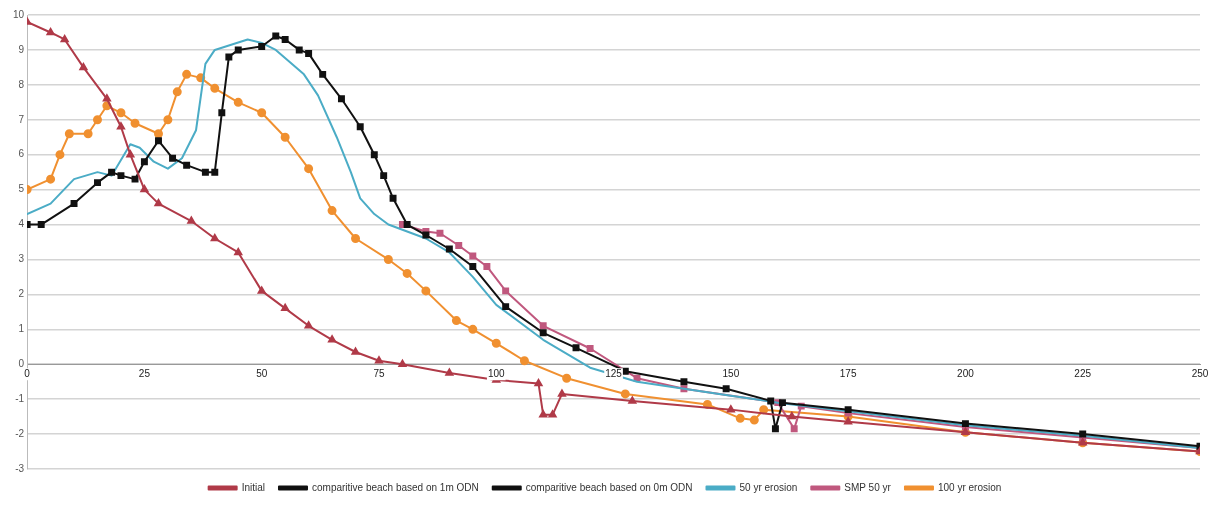 The image size is (1225, 508). What do you see at coordinates (609, 487) in the screenshot?
I see `legend-label: comparitive beach based on 0m ODN` at bounding box center [609, 487].